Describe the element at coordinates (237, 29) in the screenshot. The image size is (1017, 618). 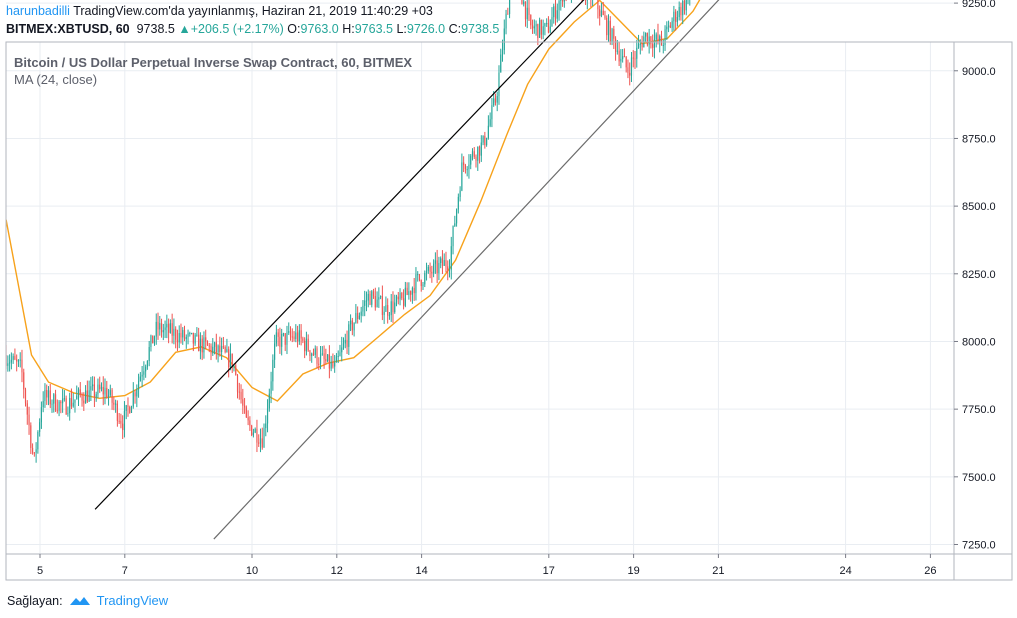
I see `price-change: +206.5 (+2.17%)` at that location.